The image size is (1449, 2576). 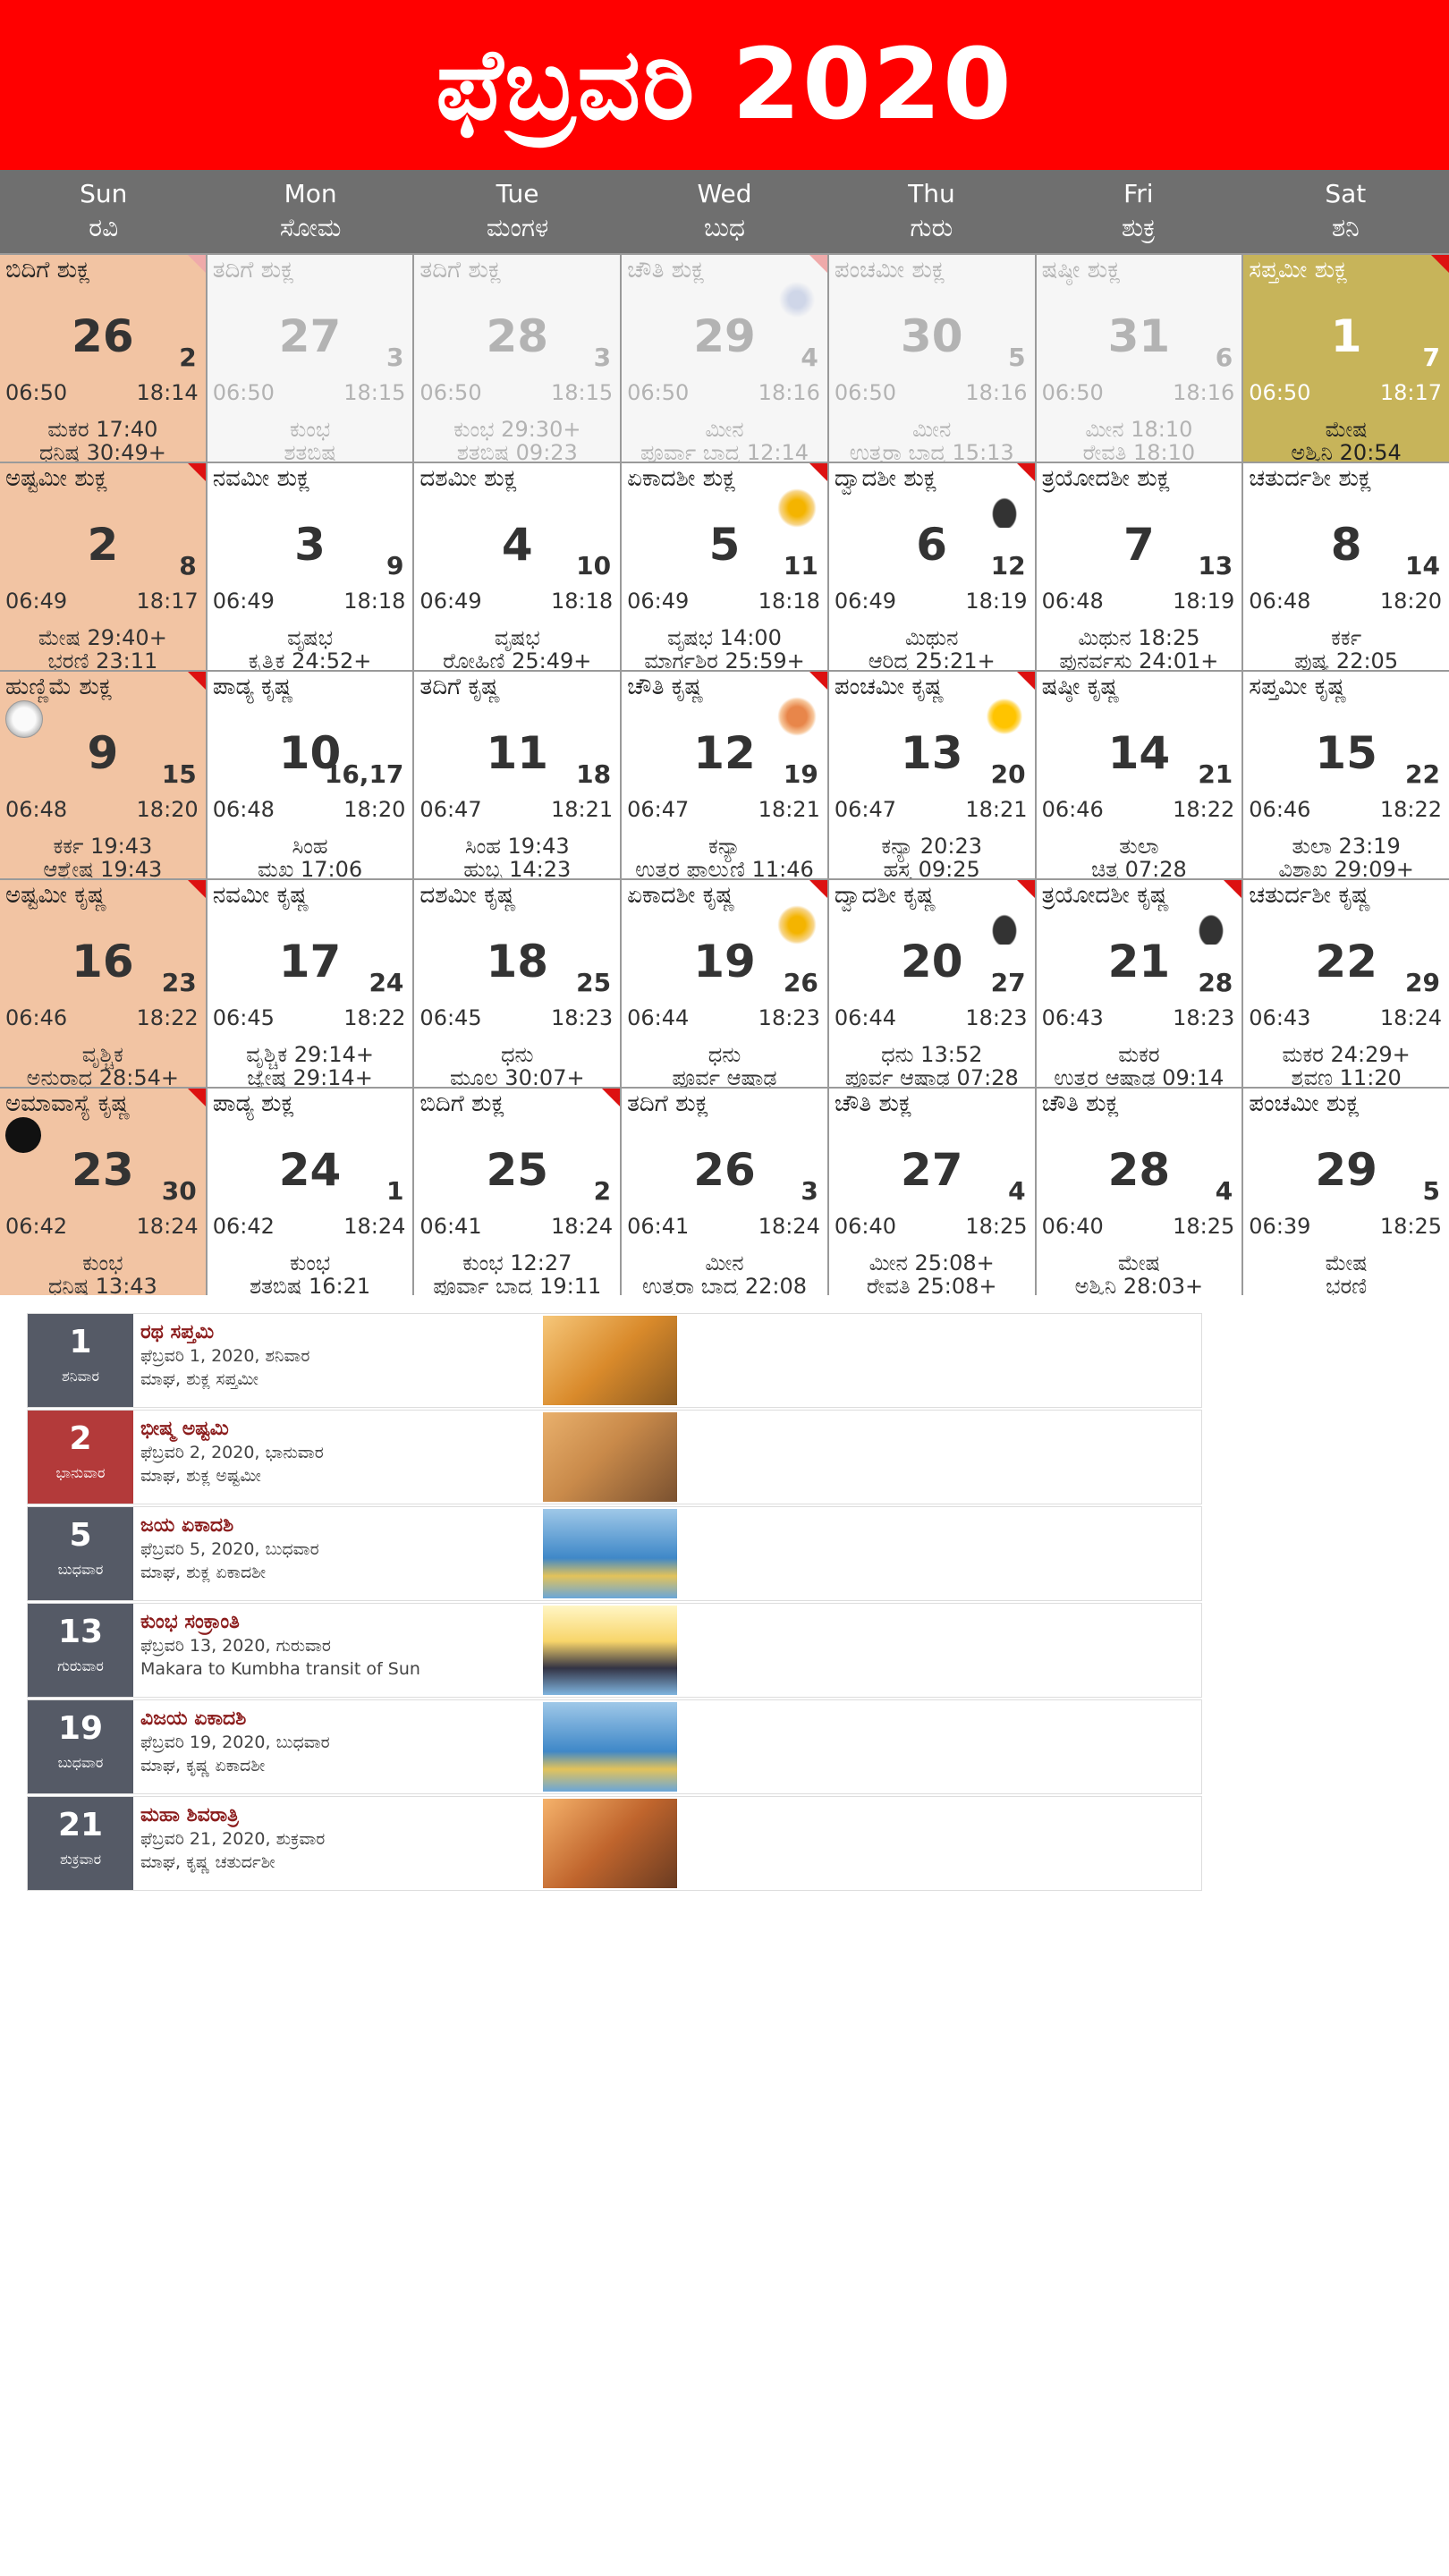 I want to click on tithi-label: ಅಮಾವಾಸ್ಯೆ ಕೃಷ್ಣ, so click(x=68, y=1103).